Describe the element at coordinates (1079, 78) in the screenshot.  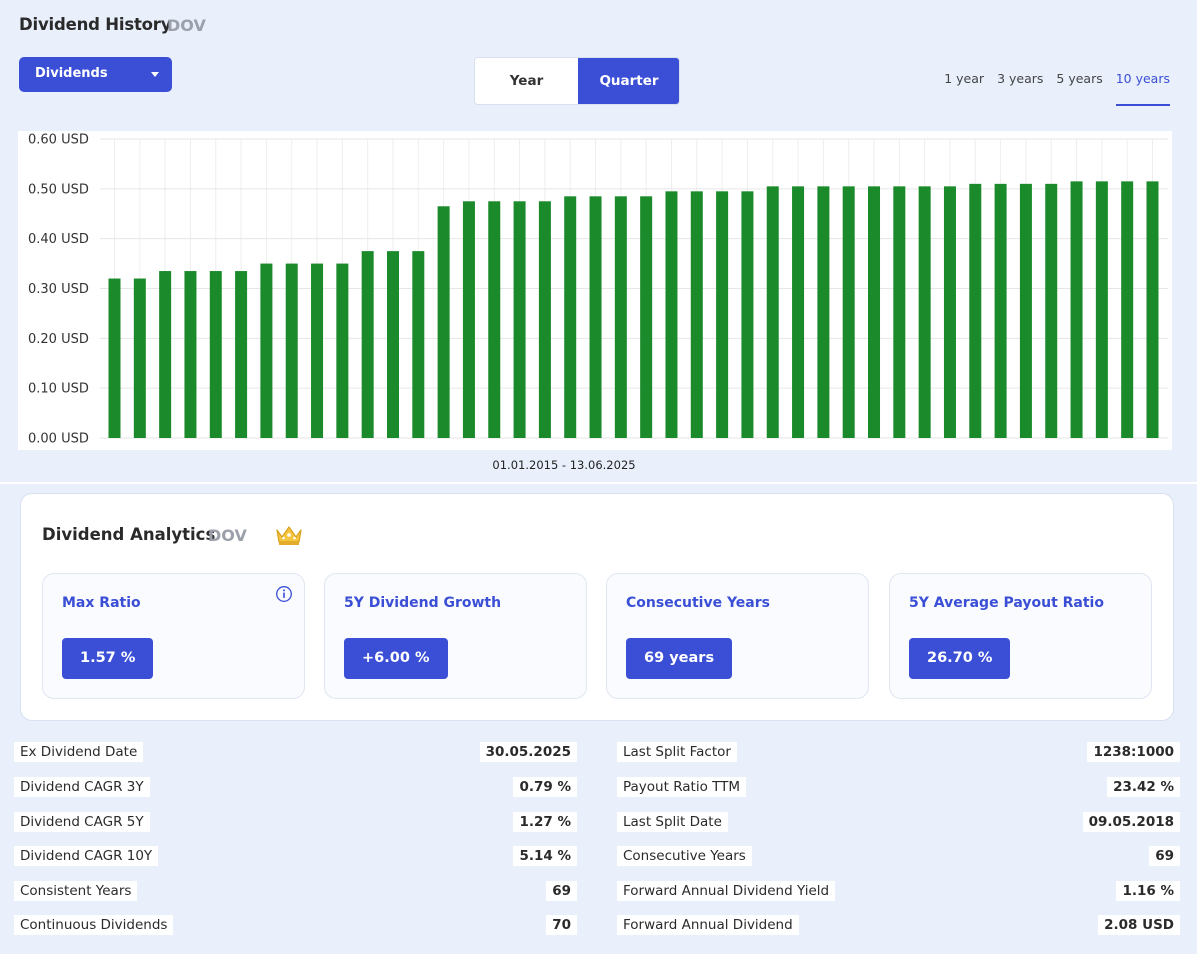
I see `range-5-years: 5 years` at that location.